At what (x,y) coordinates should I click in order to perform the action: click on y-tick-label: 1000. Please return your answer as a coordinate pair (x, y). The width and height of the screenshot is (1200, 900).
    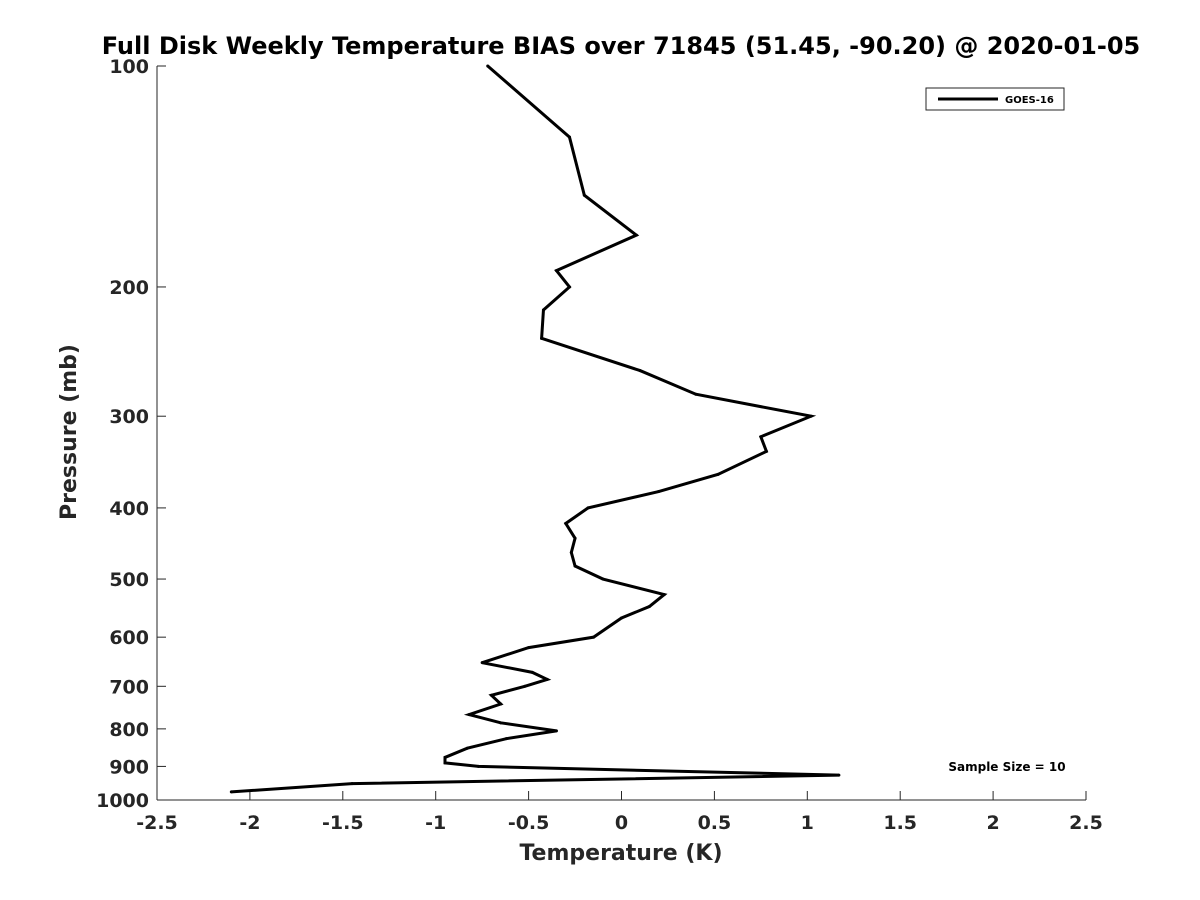
    Looking at the image, I should click on (122, 801).